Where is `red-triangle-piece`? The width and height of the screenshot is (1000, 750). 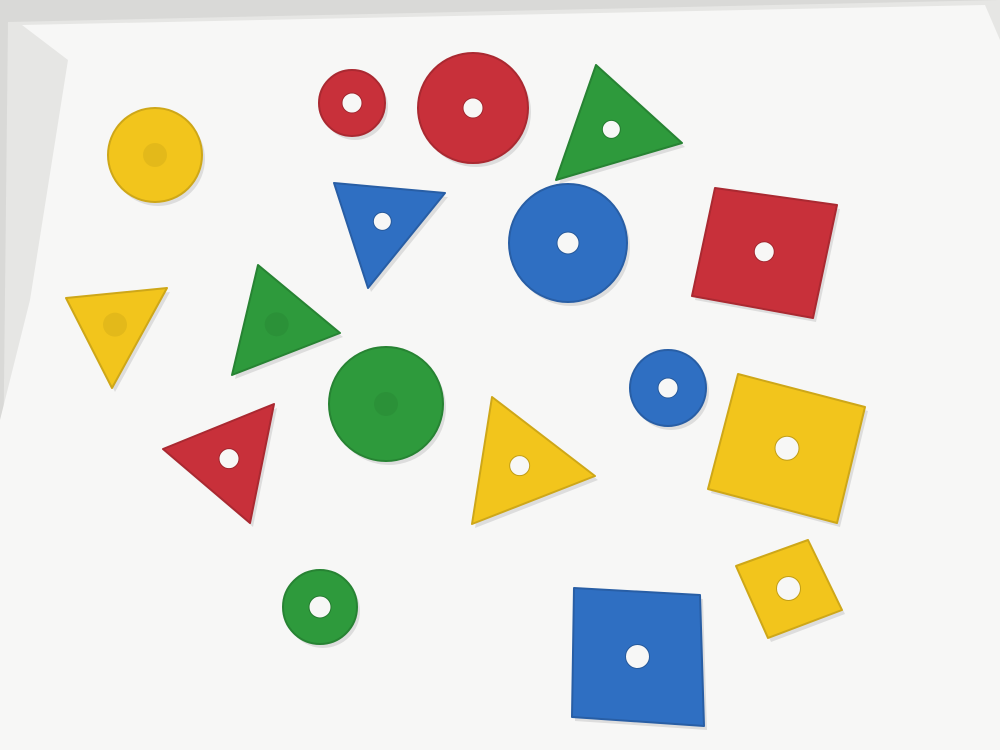
red-triangle-piece is located at coordinates (219, 465).